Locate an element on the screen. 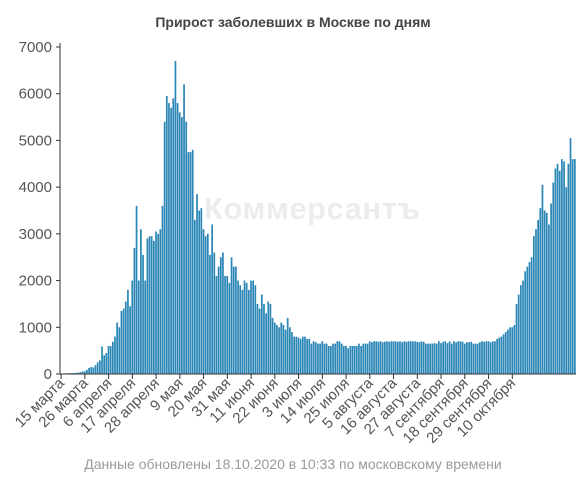 Image resolution: width=586 pixels, height=502 pixels. y-tick-label: 1000 is located at coordinates (35, 327).